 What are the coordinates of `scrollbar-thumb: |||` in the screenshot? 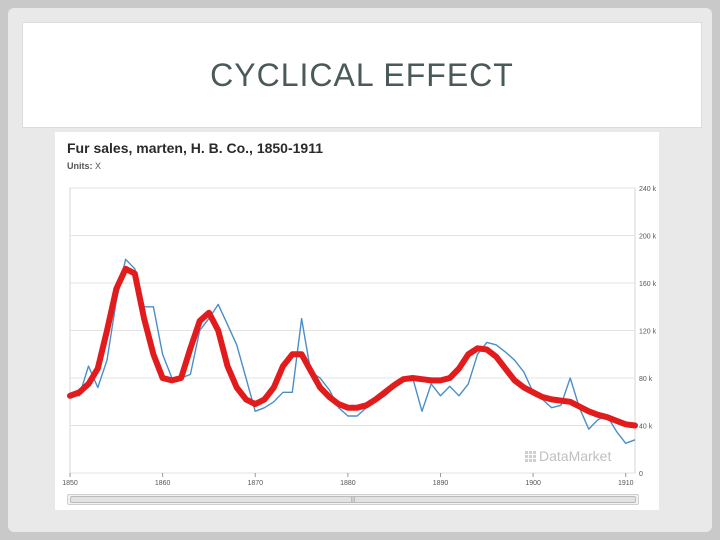 It's located at (353, 499).